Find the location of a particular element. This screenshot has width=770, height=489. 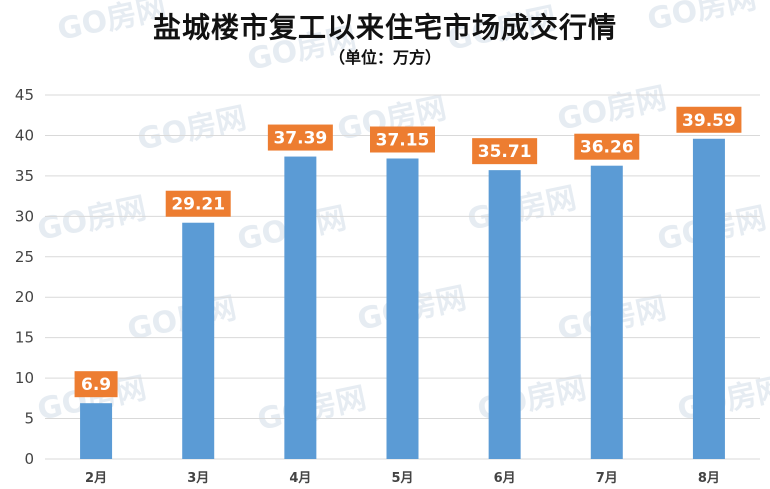

title-part1: 盐城楼市复工以来 is located at coordinates (268, 27).